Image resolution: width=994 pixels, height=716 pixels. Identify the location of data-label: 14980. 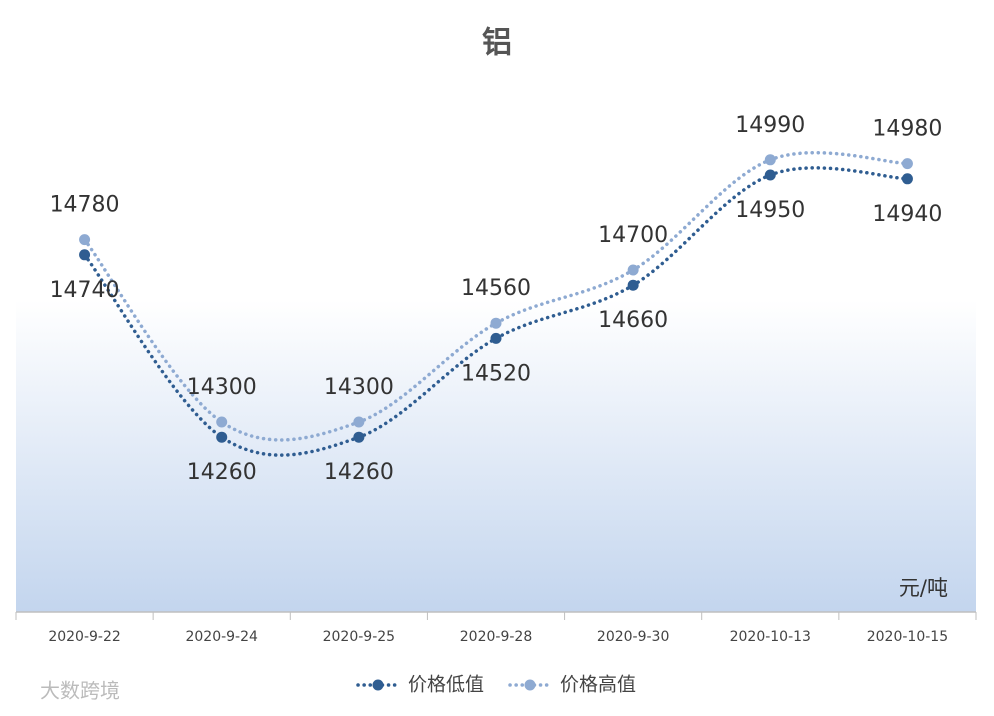
(907, 129).